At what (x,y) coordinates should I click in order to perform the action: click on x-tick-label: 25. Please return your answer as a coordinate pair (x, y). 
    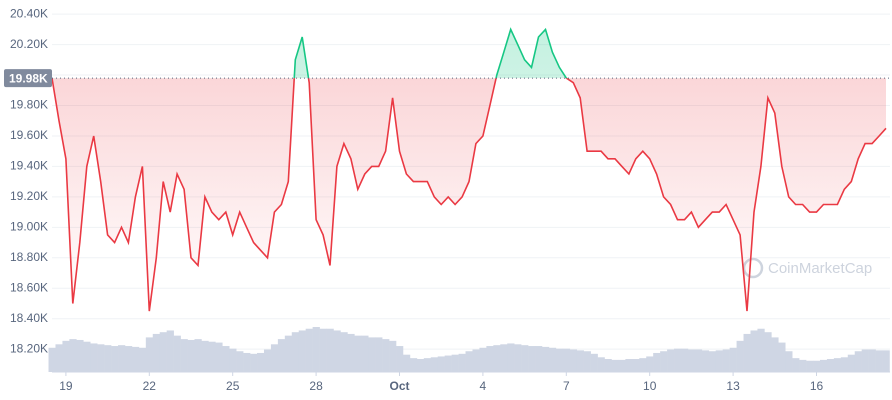
    Looking at the image, I should click on (233, 386).